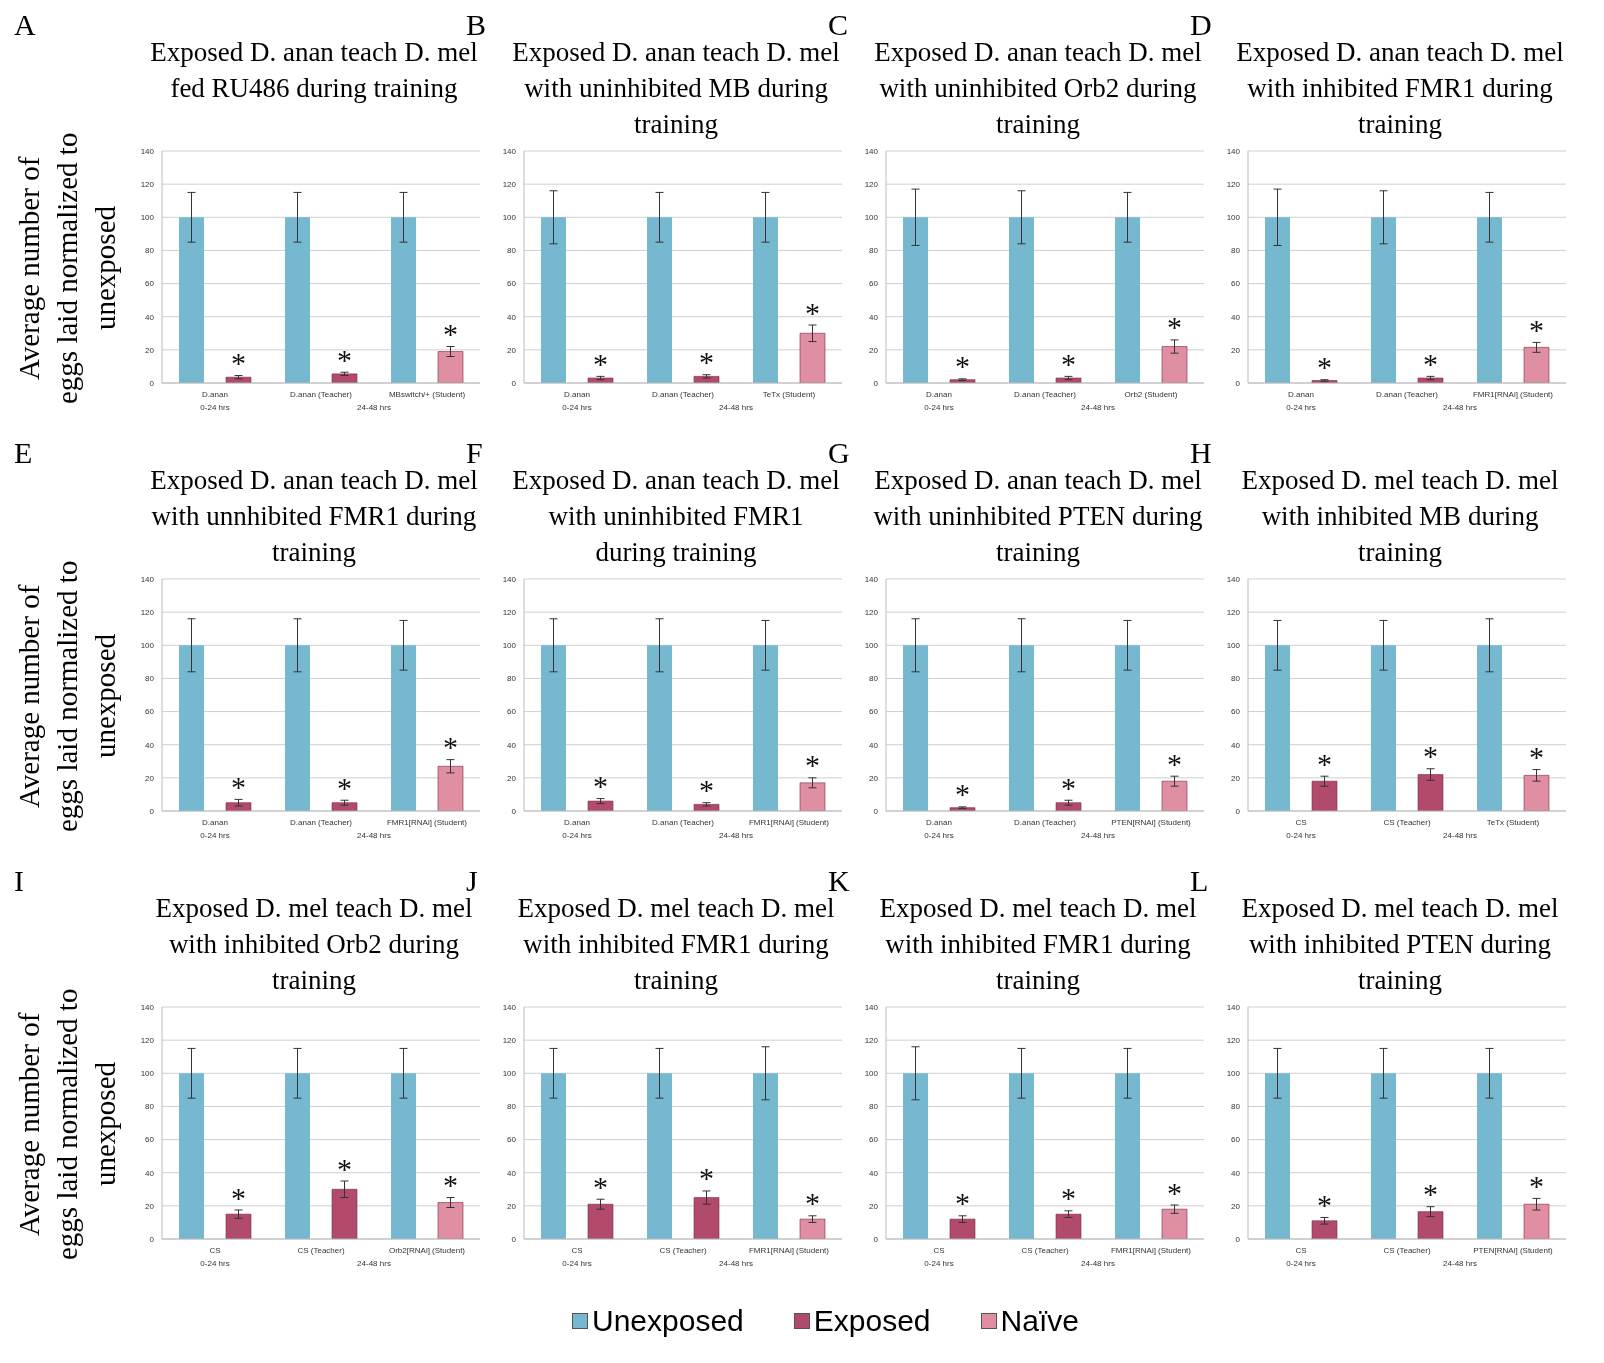 This screenshot has height=1363, width=1604. I want to click on x-tick-label: FMR1[RNAi] (Student), so click(1513, 394).